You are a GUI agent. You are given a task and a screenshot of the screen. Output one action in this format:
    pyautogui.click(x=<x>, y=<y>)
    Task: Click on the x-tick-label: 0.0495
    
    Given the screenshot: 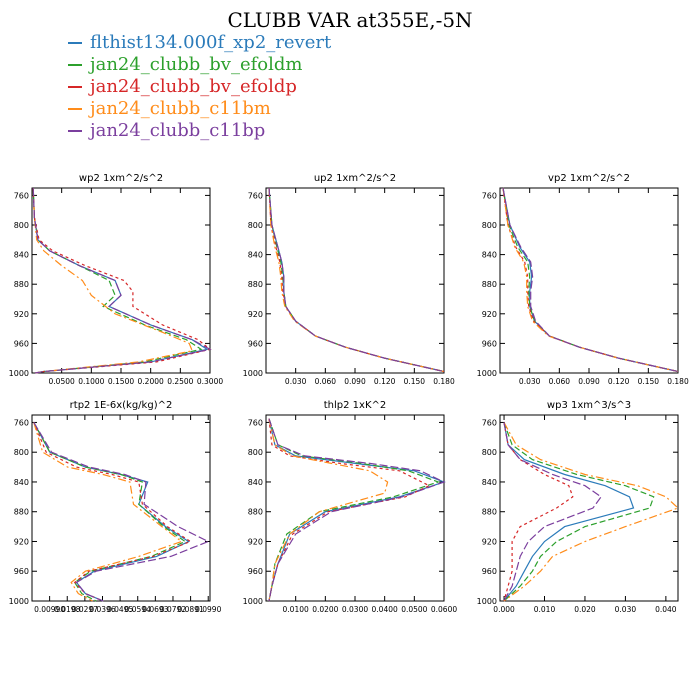 What is the action you would take?
    pyautogui.click(x=120, y=609)
    